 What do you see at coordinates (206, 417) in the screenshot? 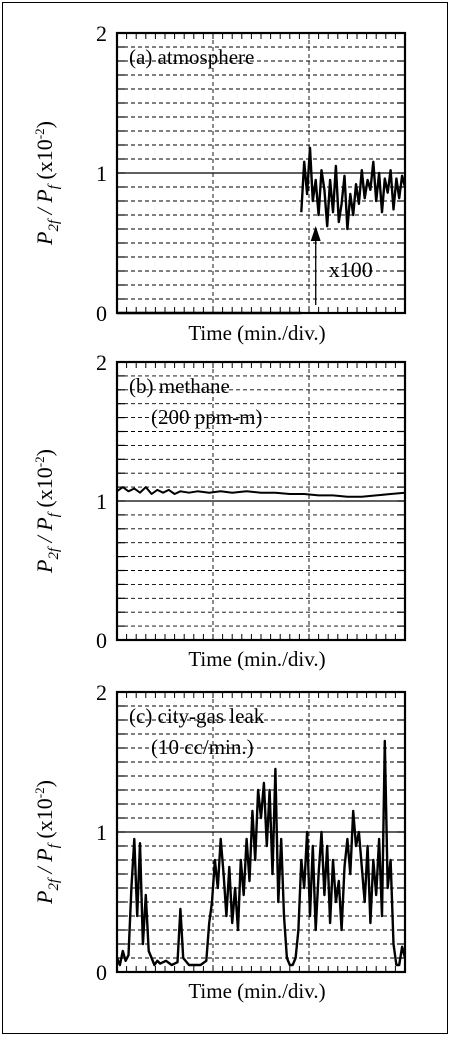
I see `panel-label-line2: (200 ppm-m)` at bounding box center [206, 417].